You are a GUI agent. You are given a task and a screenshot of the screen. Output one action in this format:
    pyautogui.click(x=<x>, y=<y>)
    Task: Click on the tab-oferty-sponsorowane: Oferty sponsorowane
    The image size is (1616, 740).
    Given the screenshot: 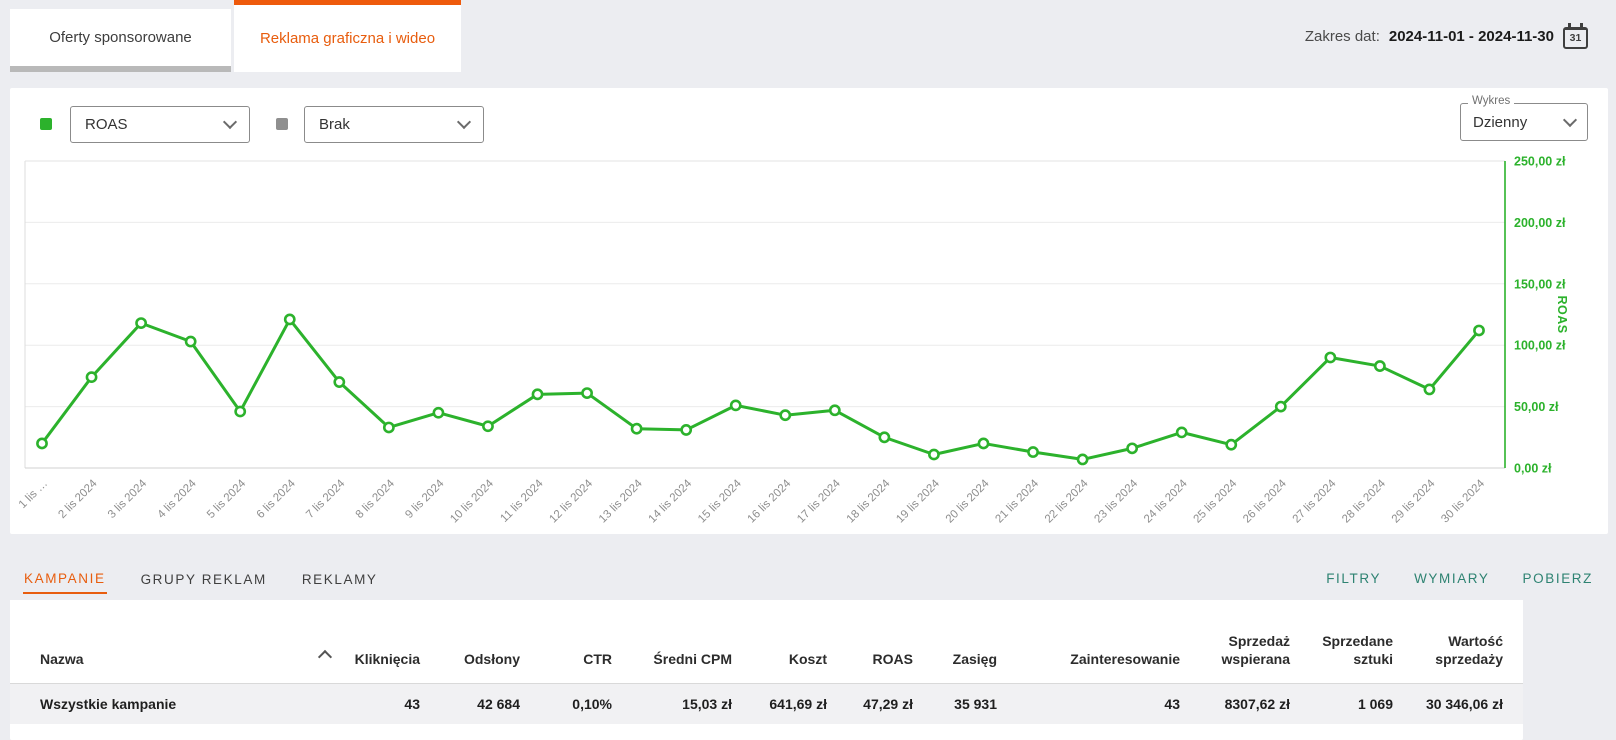 What is the action you would take?
    pyautogui.click(x=120, y=40)
    